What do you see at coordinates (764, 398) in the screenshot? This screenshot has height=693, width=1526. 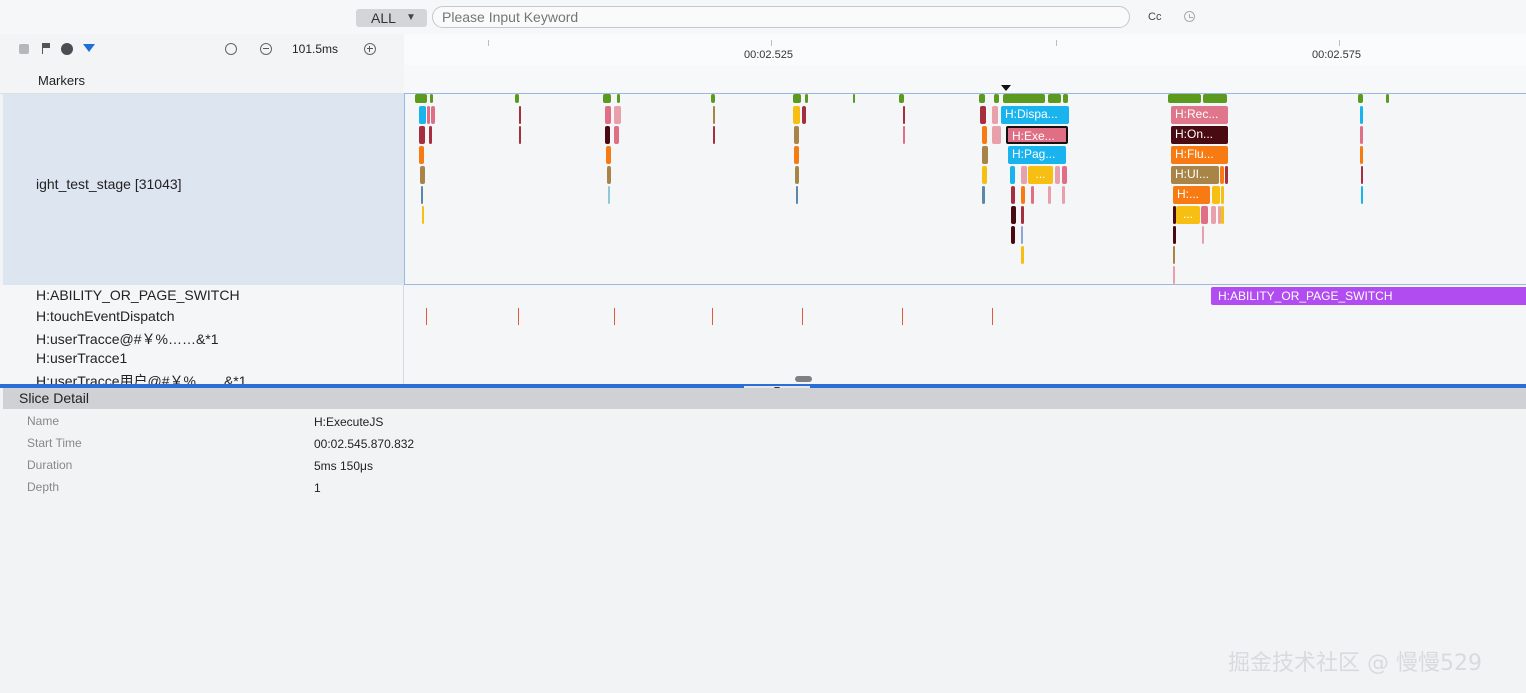 I see `detail-tab-header: Slice Detail` at bounding box center [764, 398].